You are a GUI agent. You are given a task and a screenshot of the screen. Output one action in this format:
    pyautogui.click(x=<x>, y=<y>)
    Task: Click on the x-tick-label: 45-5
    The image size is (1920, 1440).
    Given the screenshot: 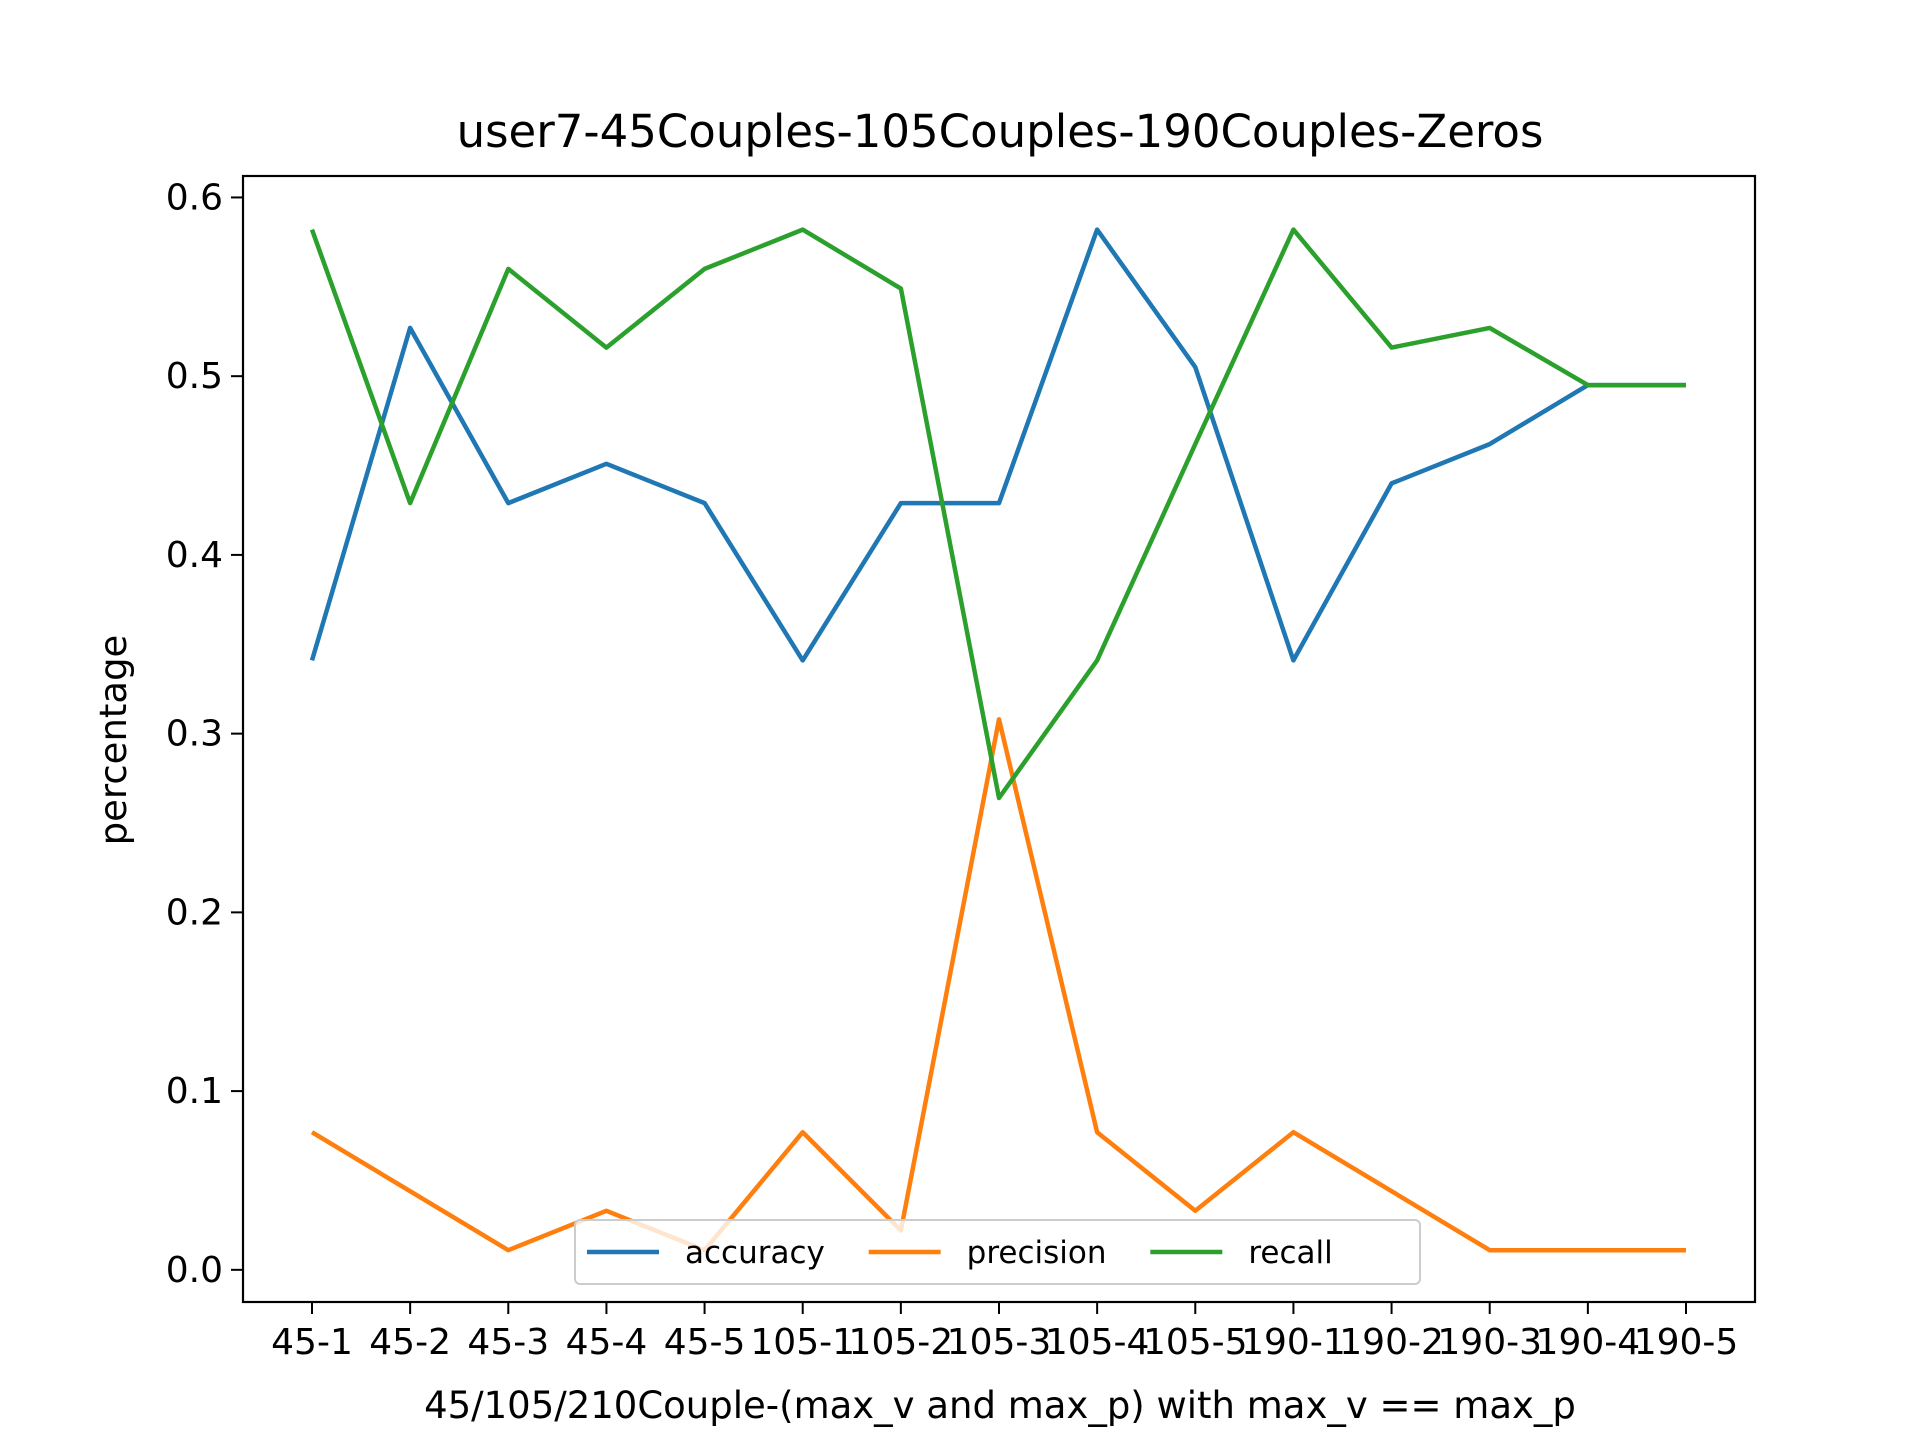 What is the action you would take?
    pyautogui.click(x=705, y=1342)
    